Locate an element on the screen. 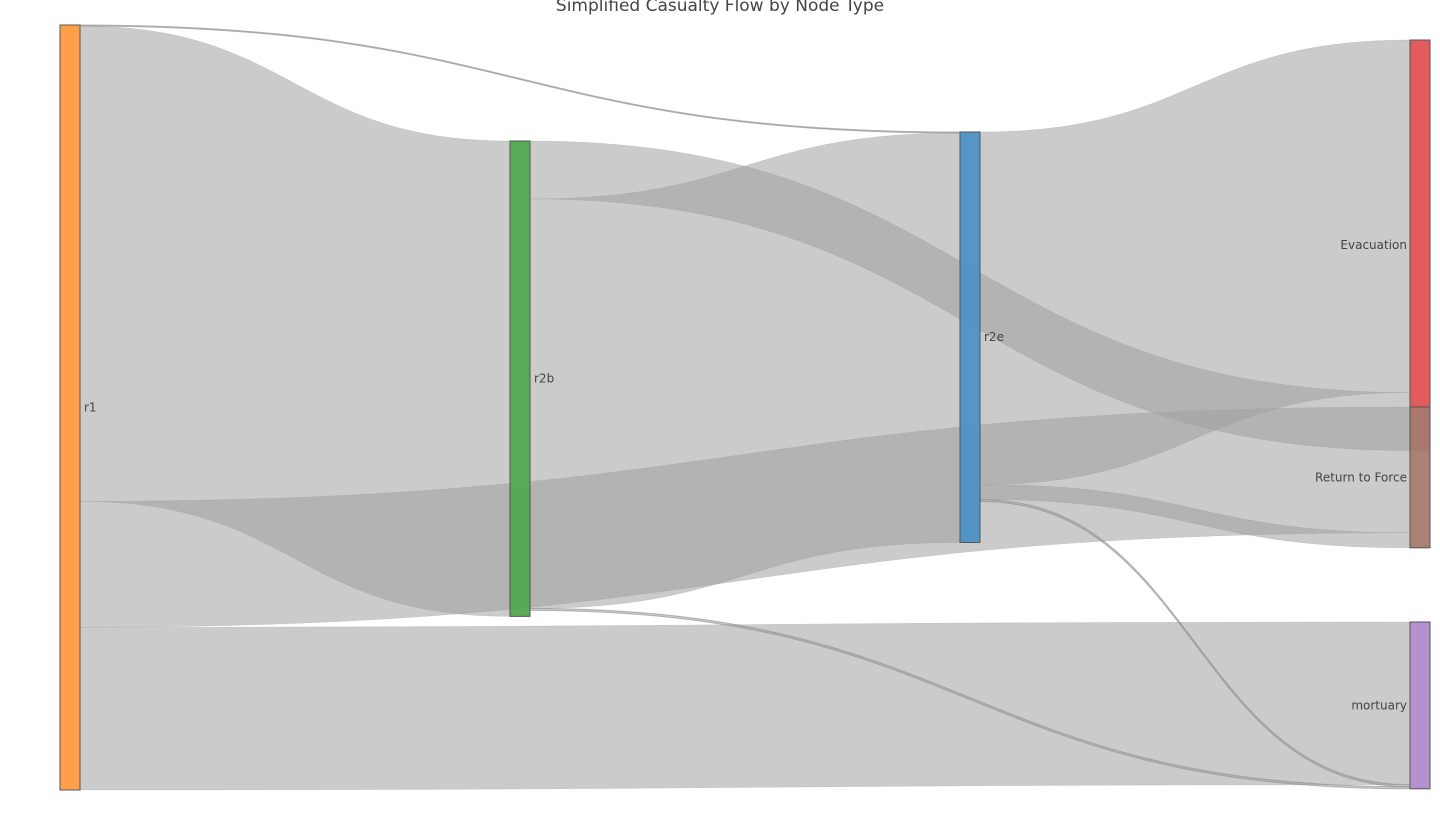 The width and height of the screenshot is (1440, 830). node-mort is located at coordinates (1420, 705).